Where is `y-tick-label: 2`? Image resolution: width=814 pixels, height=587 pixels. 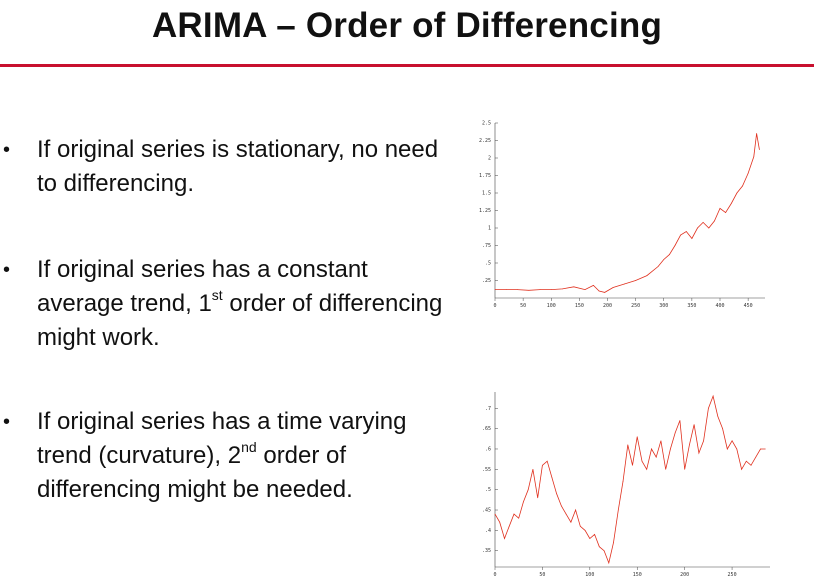 y-tick-label: 2 is located at coordinates (489, 159).